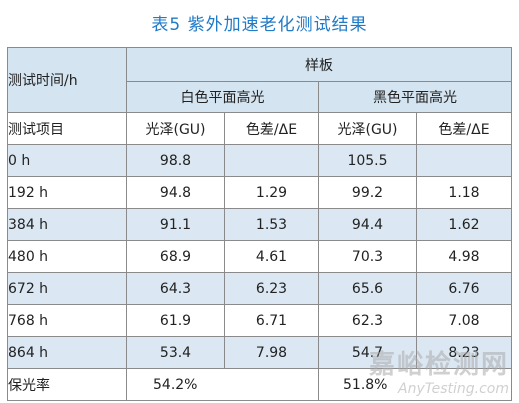  Describe the element at coordinates (67, 192) in the screenshot. I see `time-cell: 192 h` at that location.